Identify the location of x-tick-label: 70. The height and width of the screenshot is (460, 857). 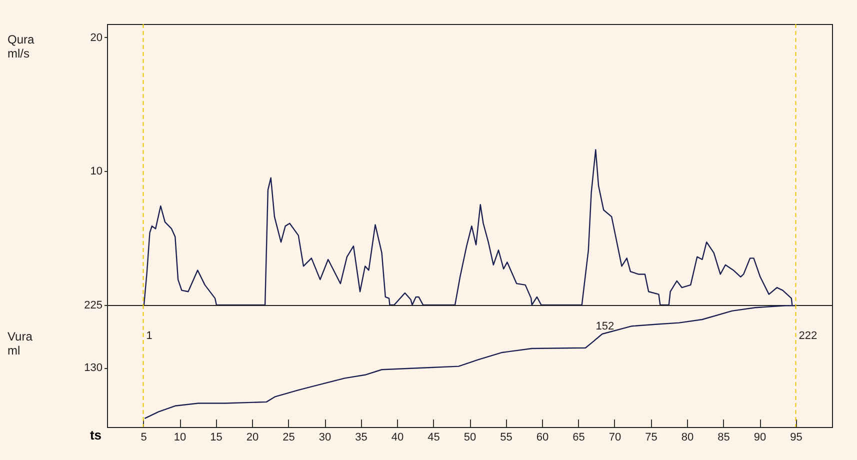
(615, 438).